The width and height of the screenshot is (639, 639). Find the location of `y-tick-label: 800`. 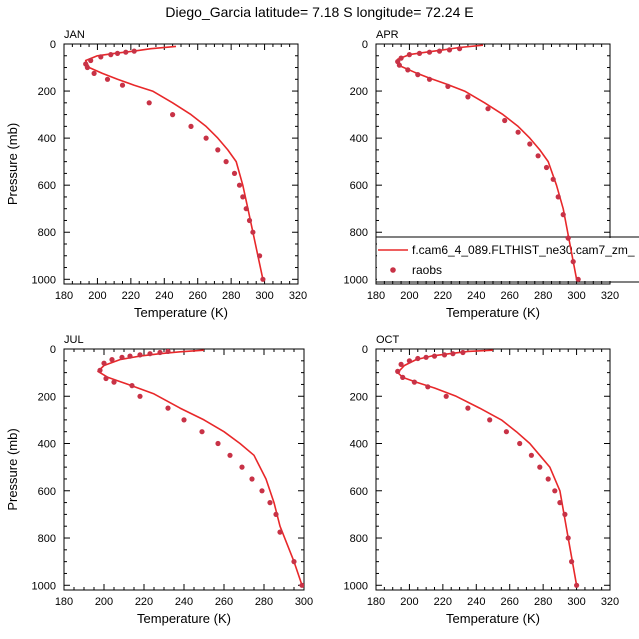

y-tick-label: 800 is located at coordinates (359, 539).